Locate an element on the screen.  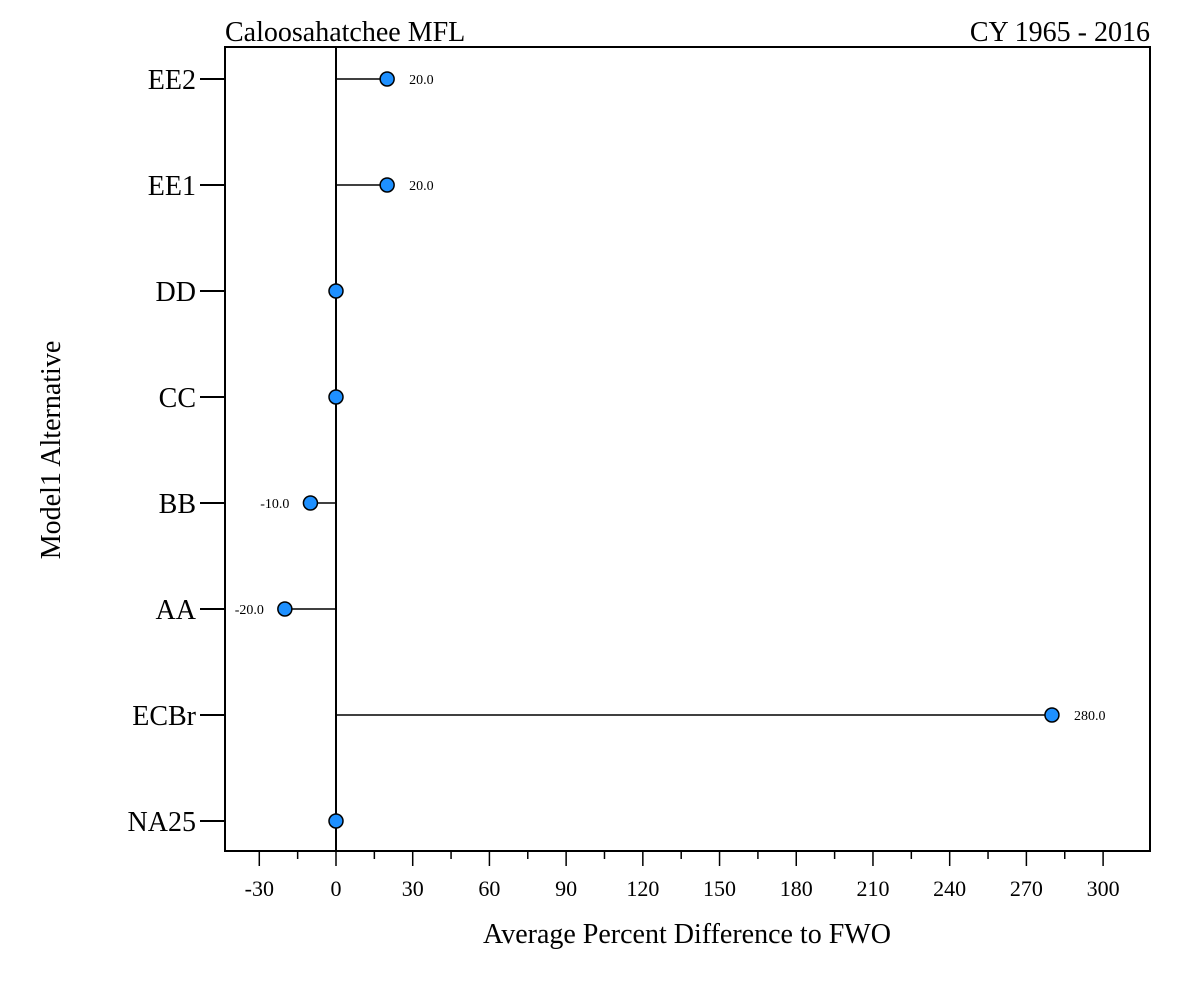
y-category-label: BB is located at coordinates (177, 504).